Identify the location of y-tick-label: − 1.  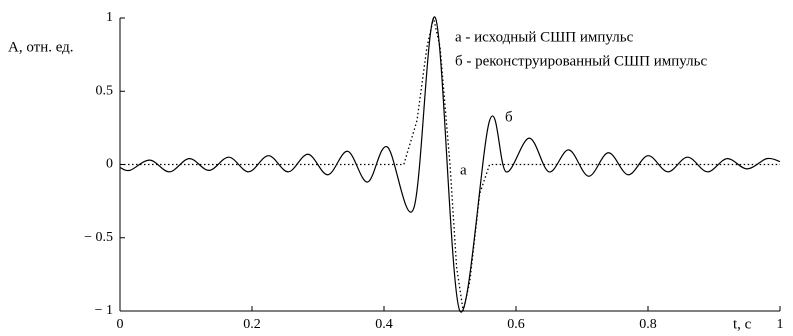
(104, 310).